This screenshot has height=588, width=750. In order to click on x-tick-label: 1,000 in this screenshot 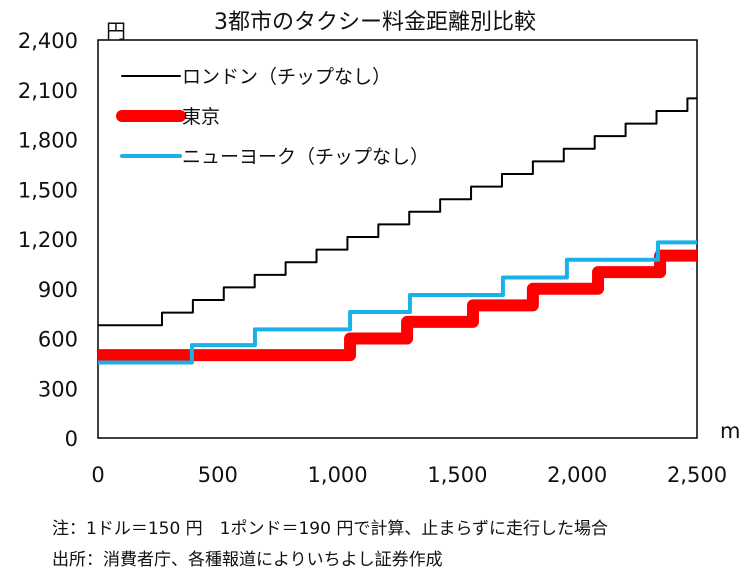, I will do `click(338, 475)`.